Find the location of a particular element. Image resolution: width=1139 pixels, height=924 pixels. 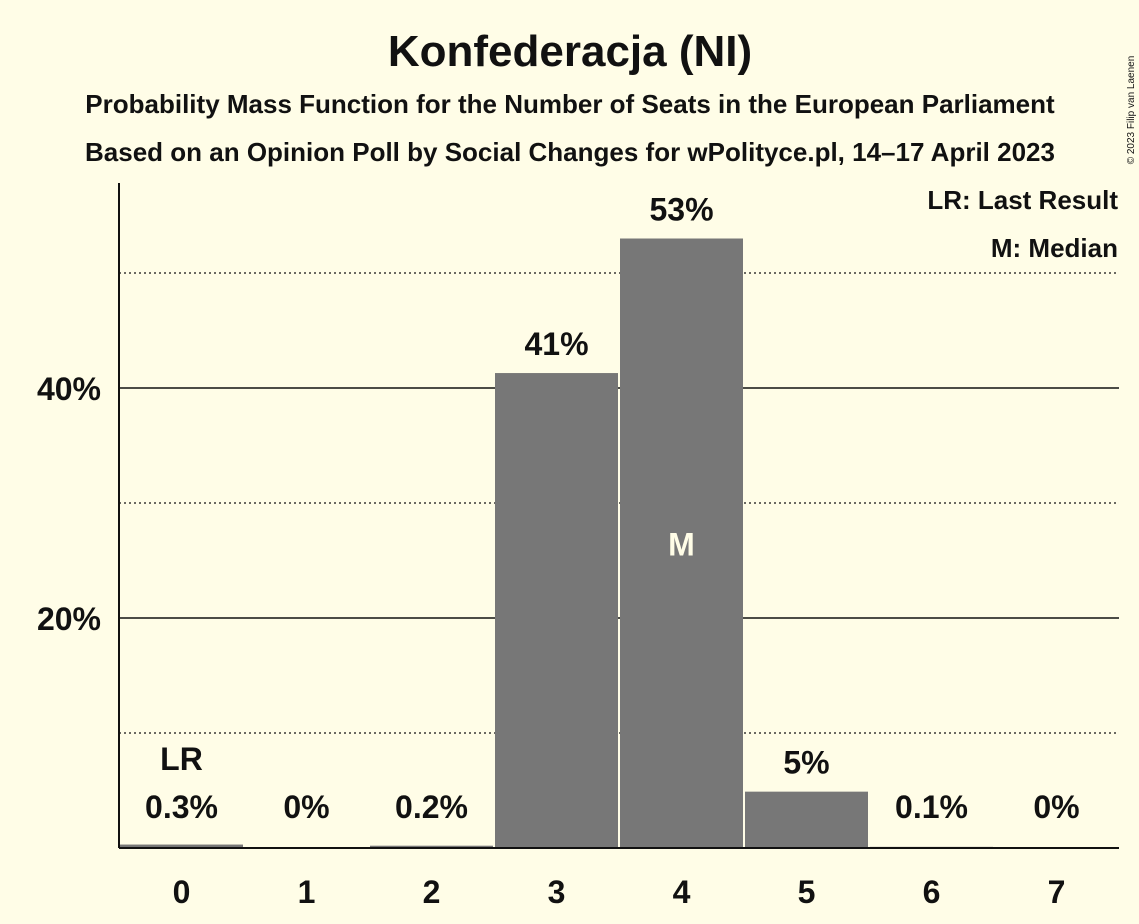

data-label: 0.3% is located at coordinates (181, 807).